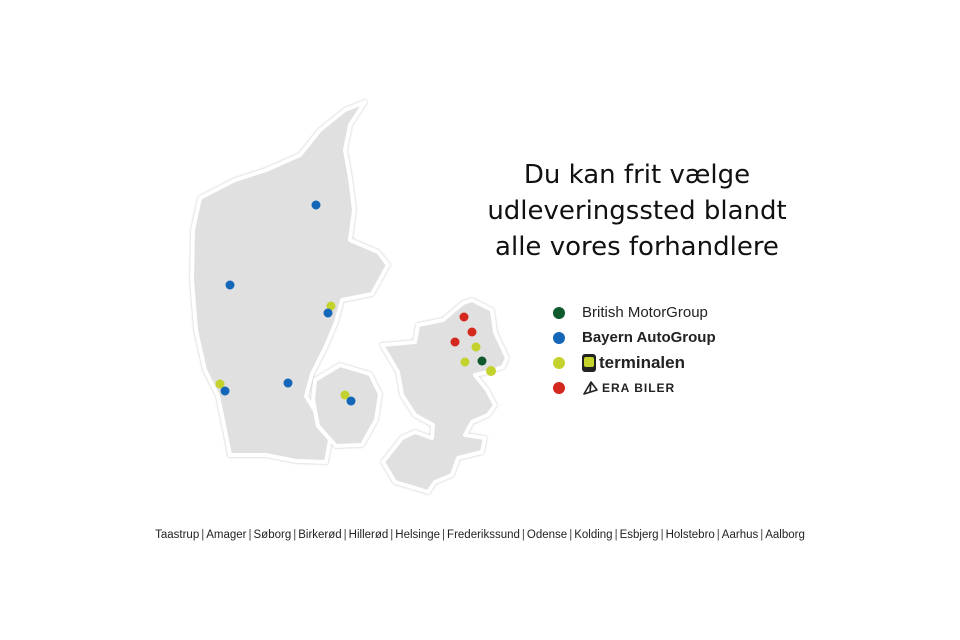 The width and height of the screenshot is (960, 640). What do you see at coordinates (593, 535) in the screenshot?
I see `city-name: Kolding` at bounding box center [593, 535].